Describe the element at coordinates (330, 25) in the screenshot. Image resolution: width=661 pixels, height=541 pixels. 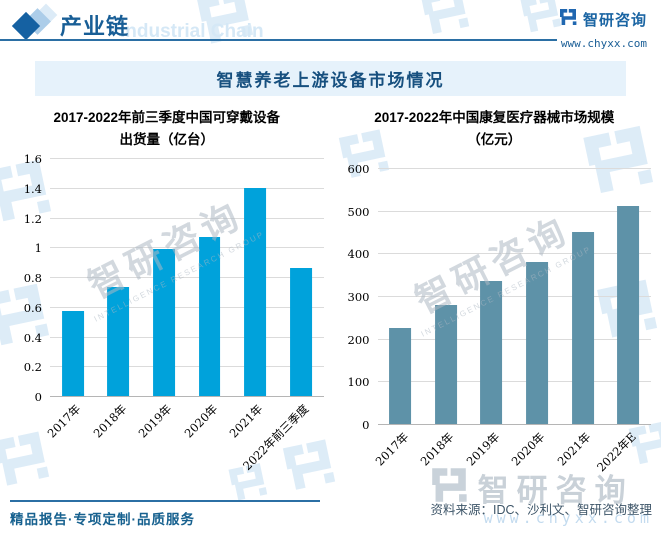
I see `header: Industrial Chain 产业链 智研咨询 www.chyxx.com` at that location.